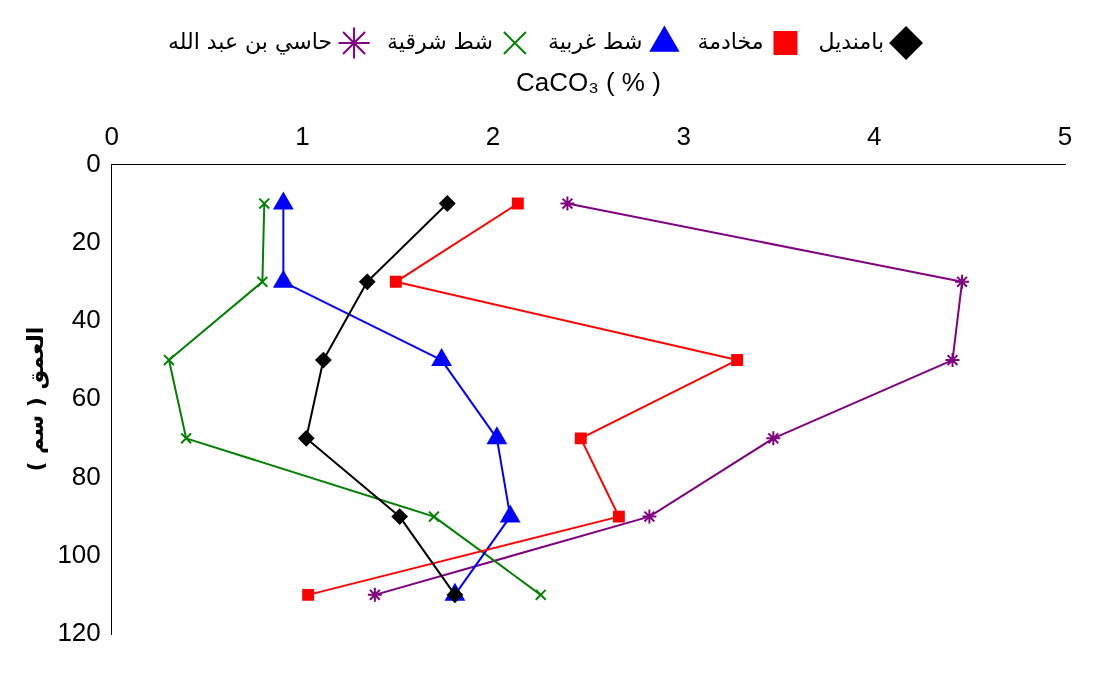 Image resolution: width=1095 pixels, height=684 pixels. I want to click on x-tick-label: 4, so click(874, 135).